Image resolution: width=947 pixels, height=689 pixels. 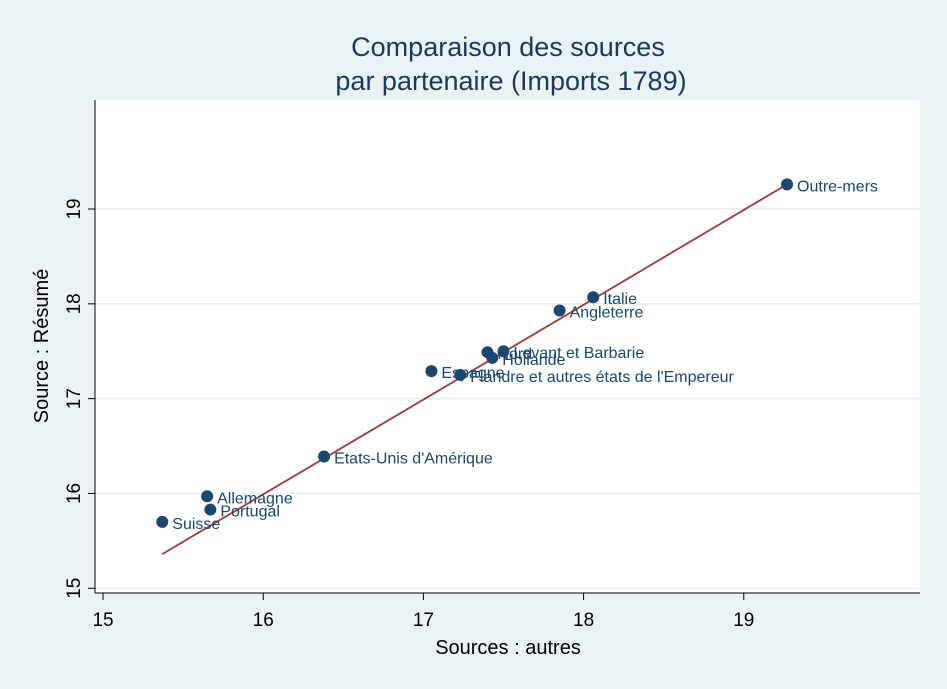 I want to click on point-label: Nord, so click(x=514, y=354).